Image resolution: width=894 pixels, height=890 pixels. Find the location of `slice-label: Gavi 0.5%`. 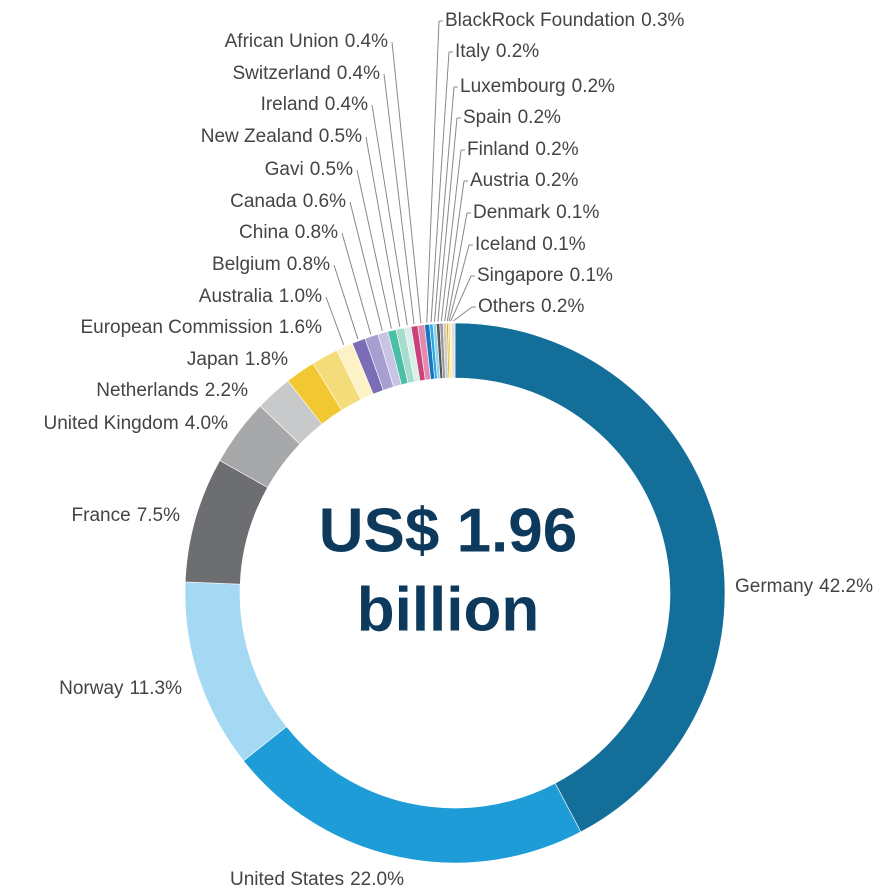

slice-label: Gavi 0.5% is located at coordinates (309, 169).